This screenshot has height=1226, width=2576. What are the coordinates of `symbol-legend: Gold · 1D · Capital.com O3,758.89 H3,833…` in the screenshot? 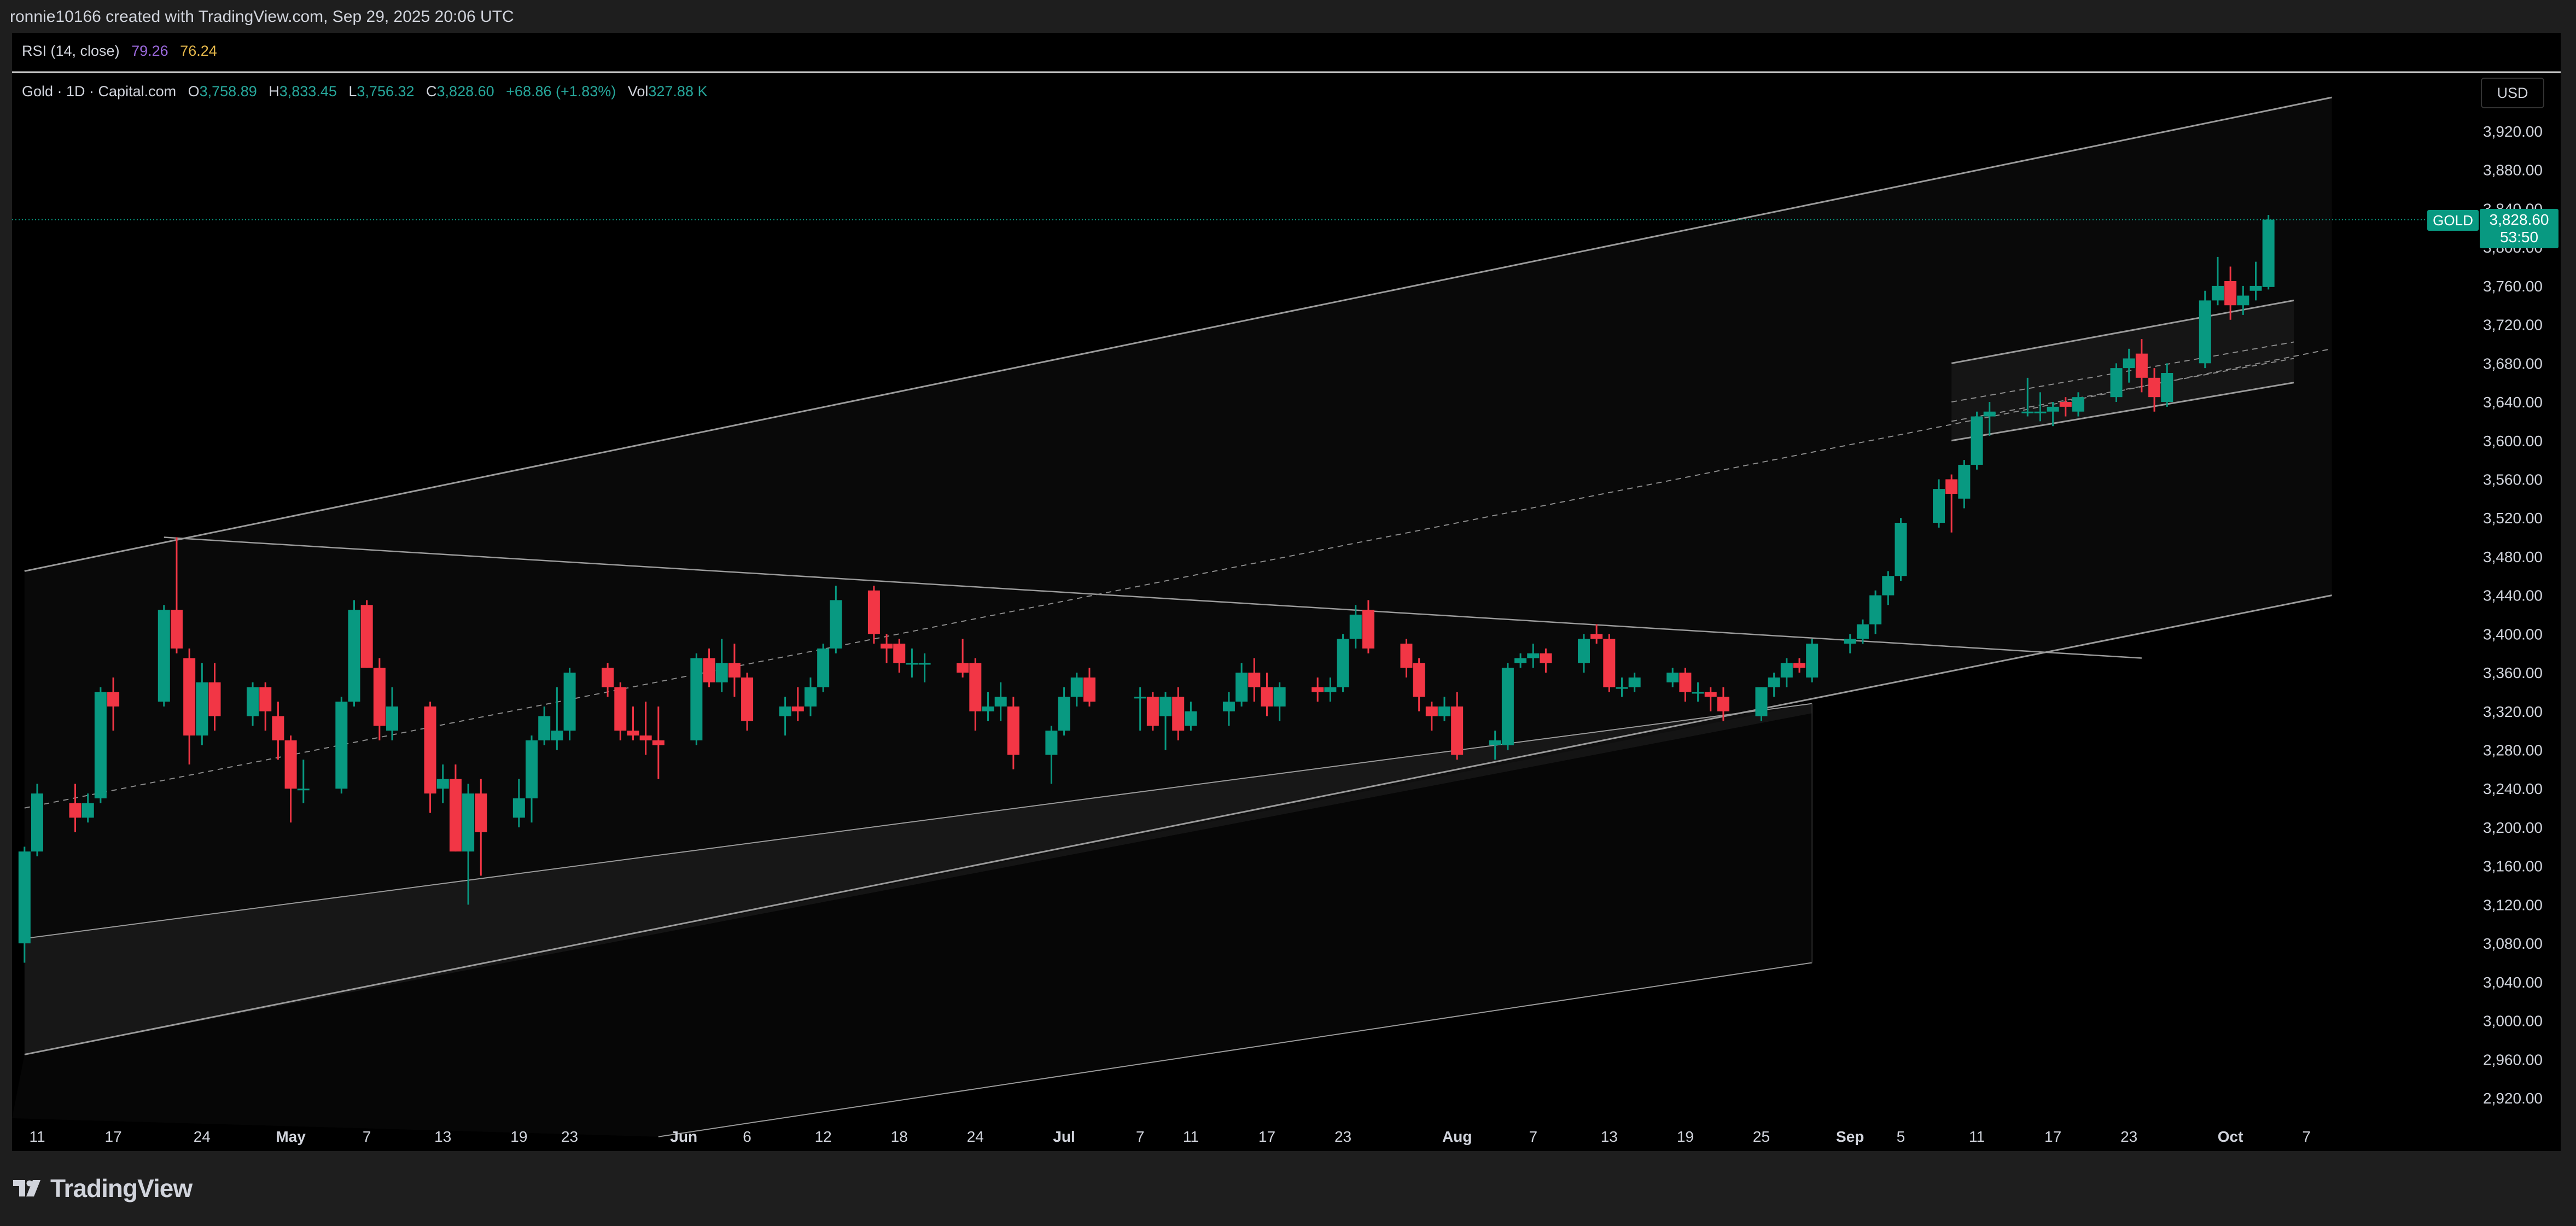 It's located at (364, 91).